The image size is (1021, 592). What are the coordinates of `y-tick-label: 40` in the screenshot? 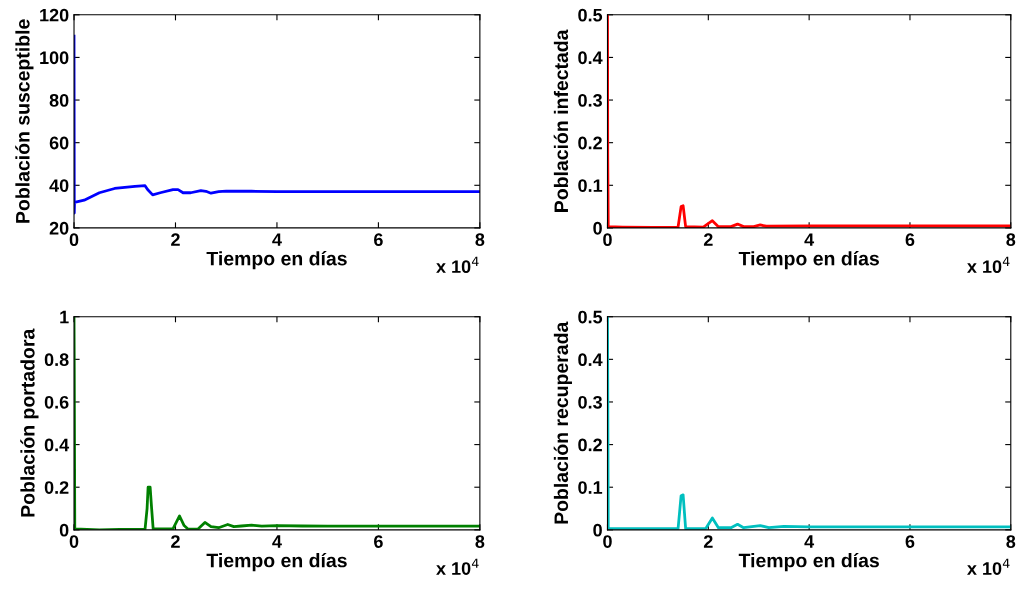 It's located at (59, 186).